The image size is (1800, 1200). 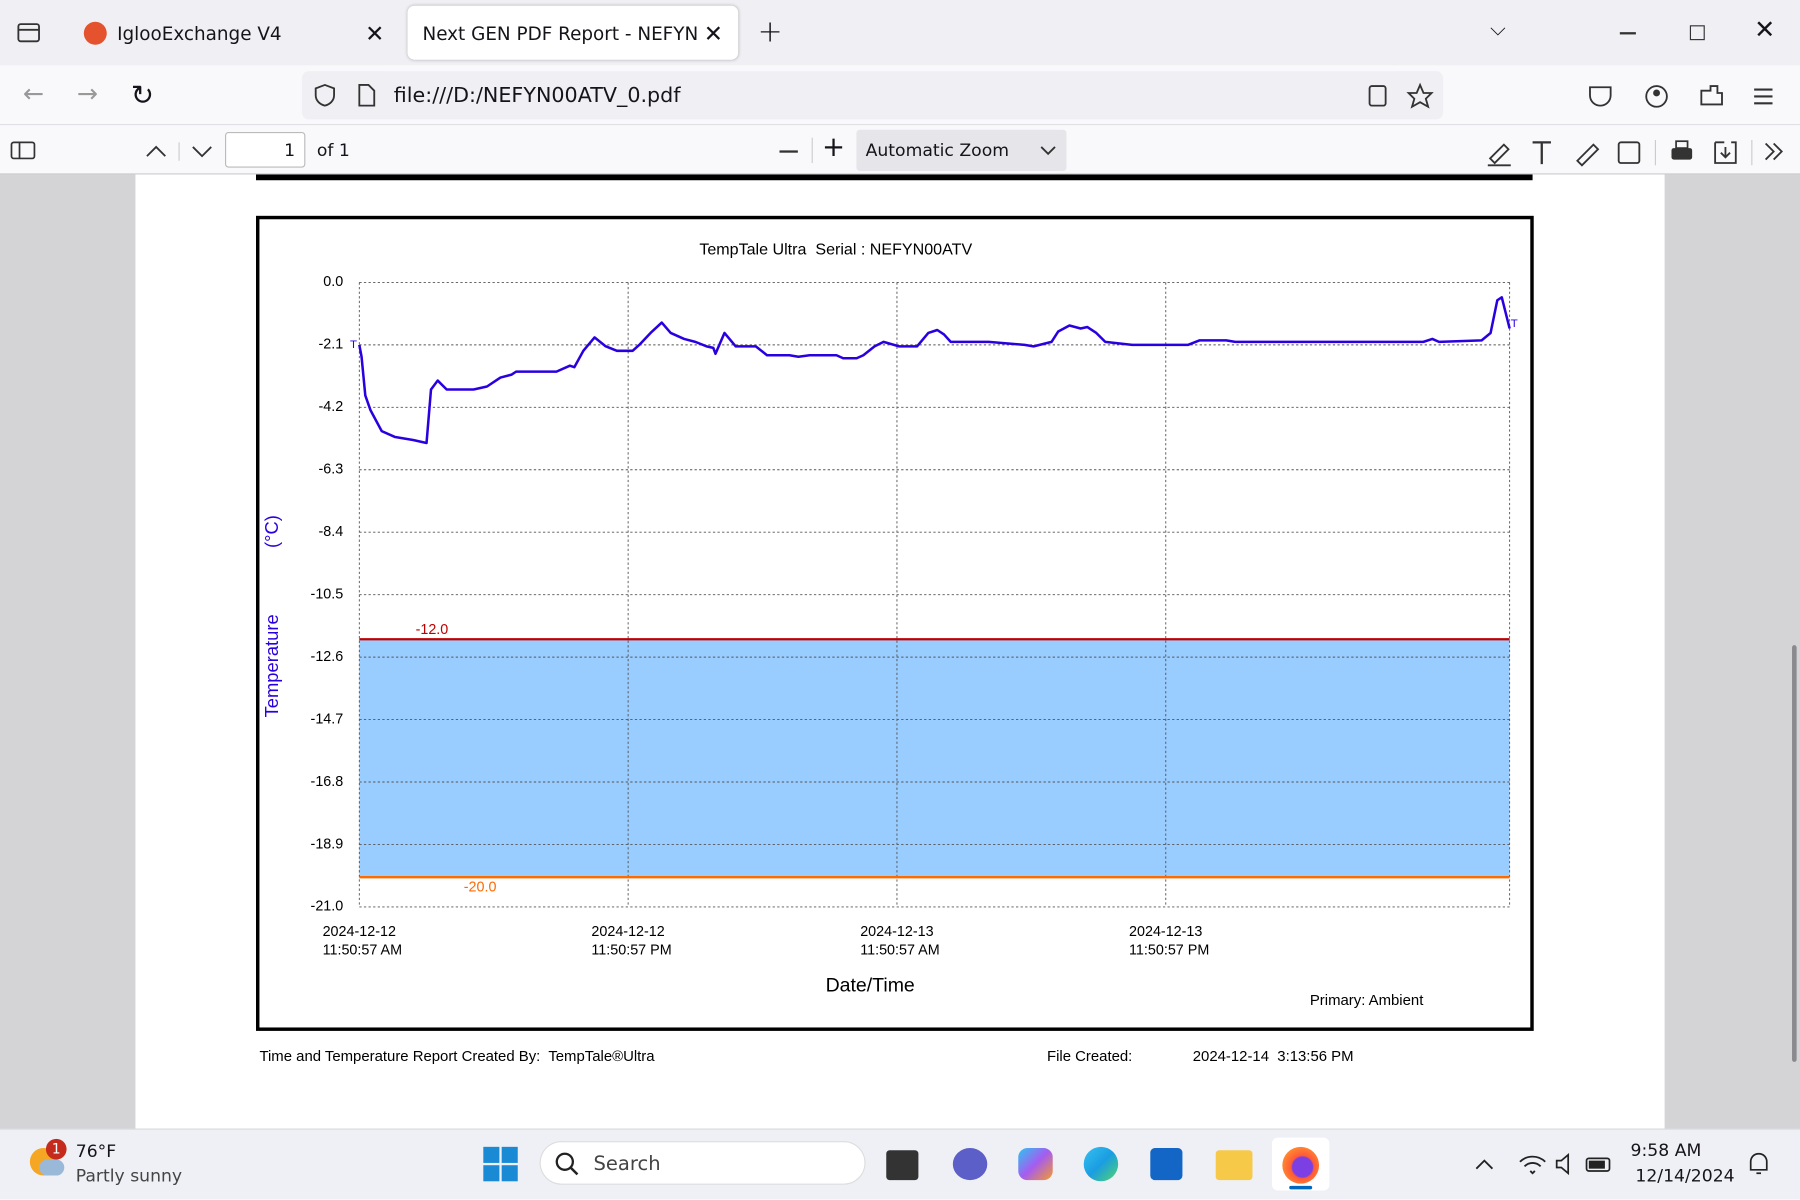 I want to click on firefox-active, so click(x=1300, y=1164).